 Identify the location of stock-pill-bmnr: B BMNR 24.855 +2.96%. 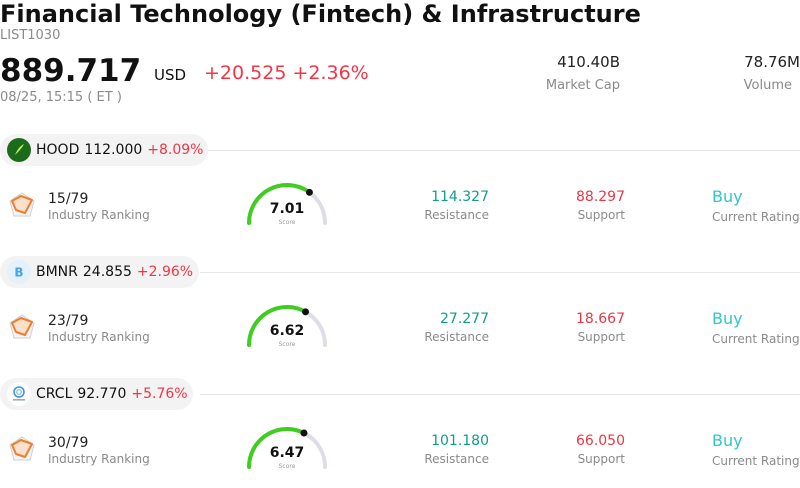
(99, 272).